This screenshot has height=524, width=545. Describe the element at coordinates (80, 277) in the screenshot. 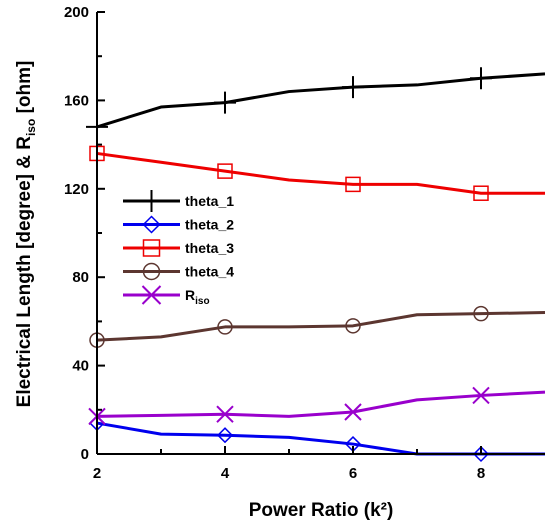

I see `y-tick-label: 80` at that location.